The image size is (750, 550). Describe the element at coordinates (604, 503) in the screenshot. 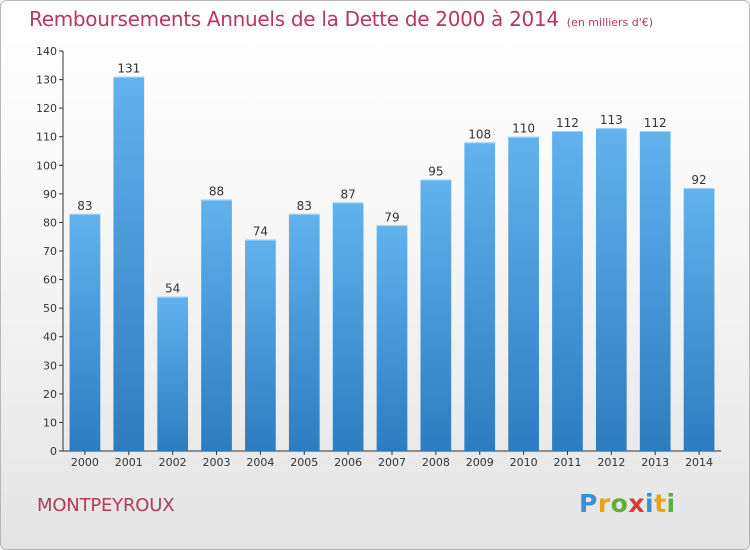

I see `logo-letter: r` at that location.